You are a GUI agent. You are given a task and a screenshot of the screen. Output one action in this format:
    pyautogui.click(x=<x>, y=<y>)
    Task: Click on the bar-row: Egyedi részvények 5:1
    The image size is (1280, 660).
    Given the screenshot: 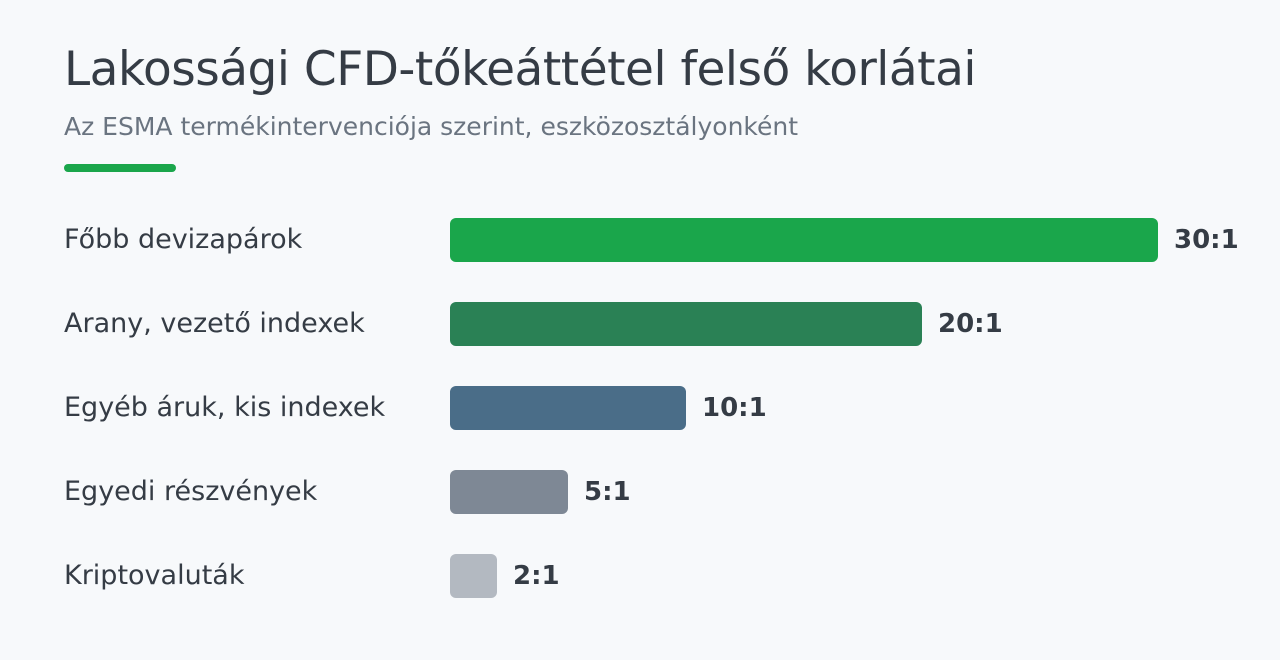 What is the action you would take?
    pyautogui.click(x=640, y=492)
    